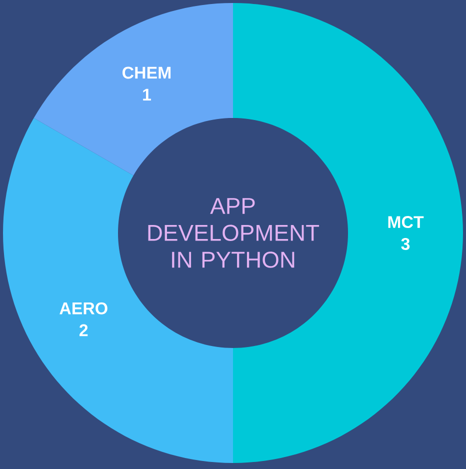  What do you see at coordinates (146, 72) in the screenshot?
I see `slice-label: CHEM` at bounding box center [146, 72].